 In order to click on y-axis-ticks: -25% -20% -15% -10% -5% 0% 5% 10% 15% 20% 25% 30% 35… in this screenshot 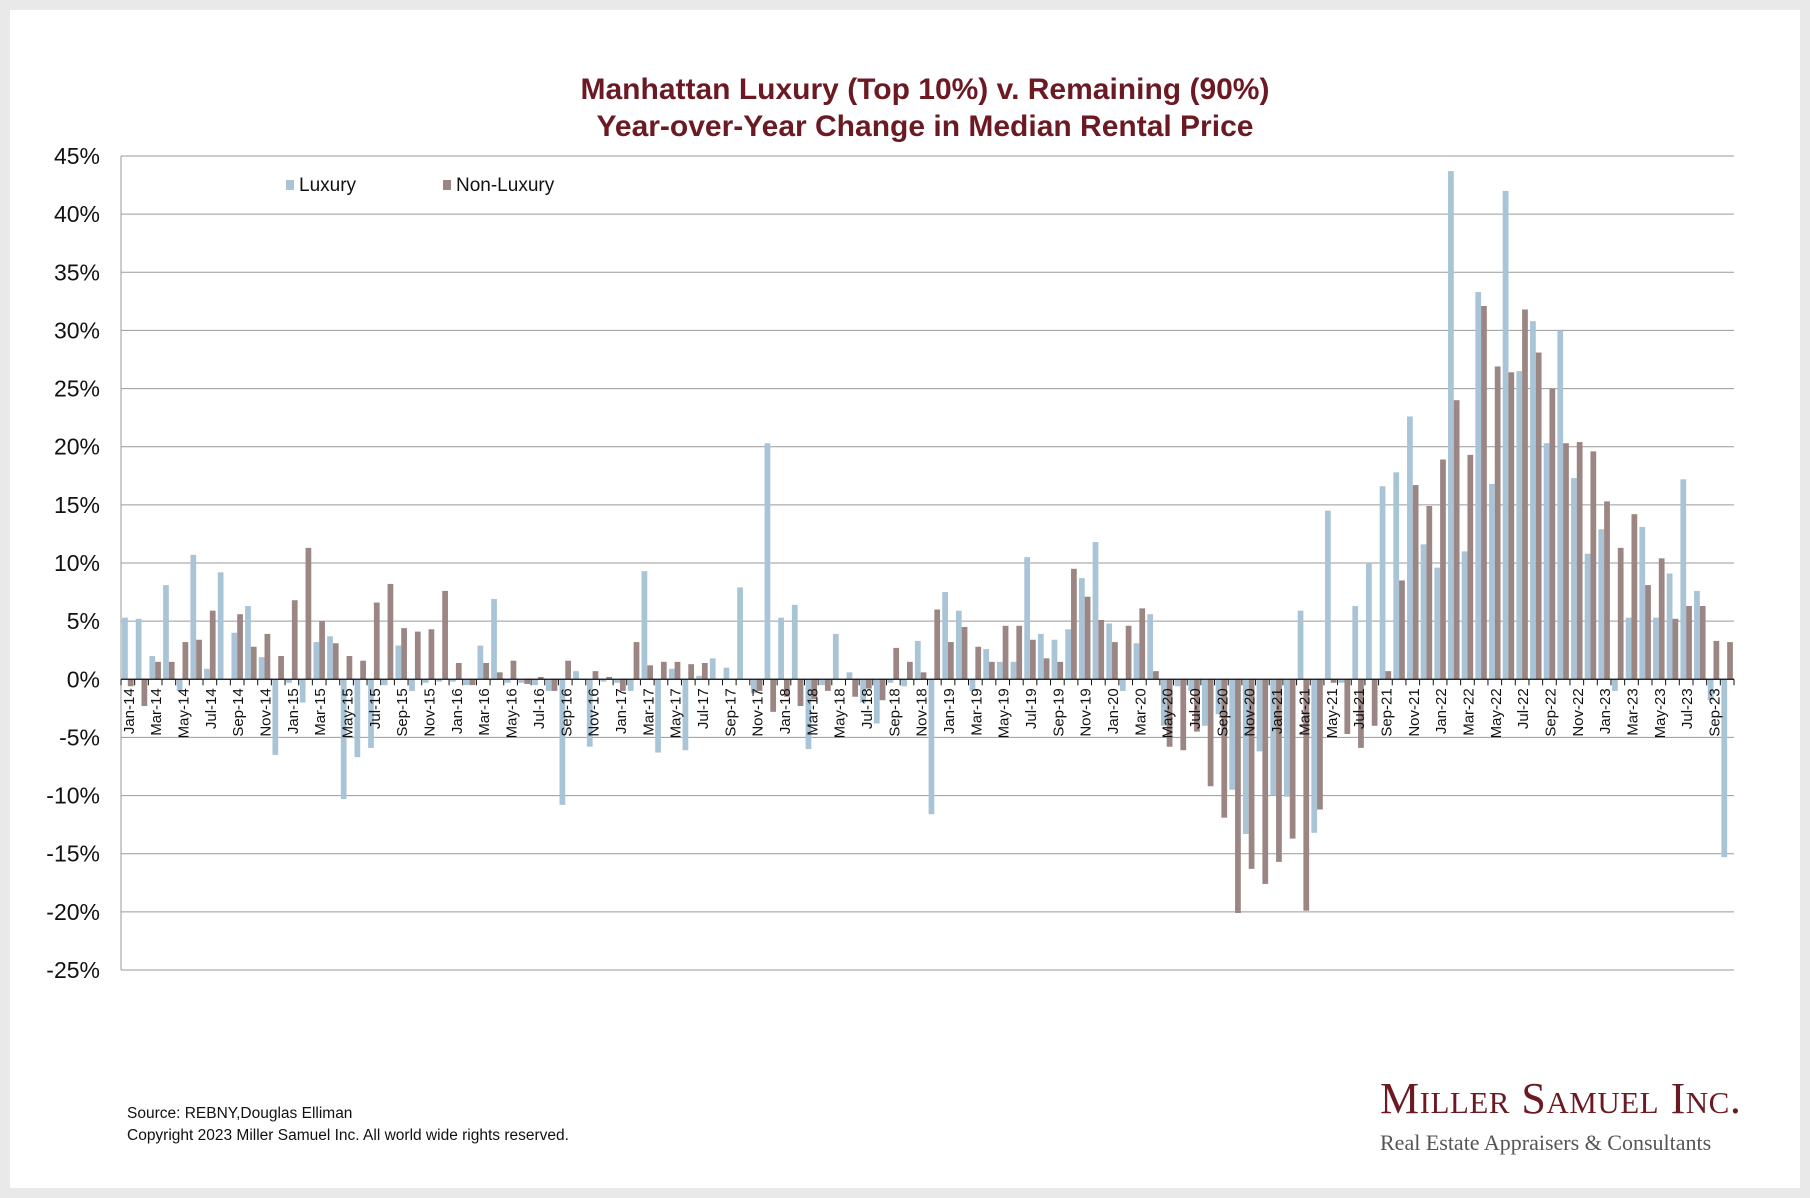, I will do `click(73, 563)`.